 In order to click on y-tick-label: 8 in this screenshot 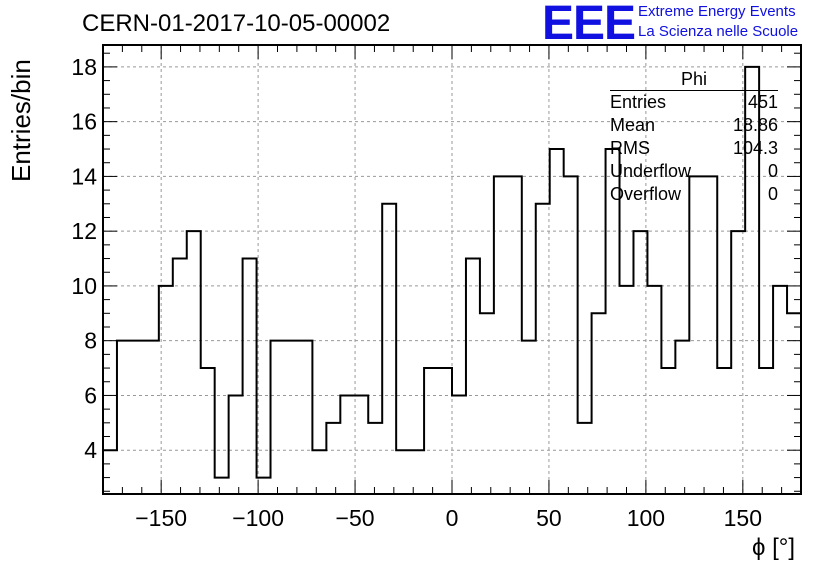, I will do `click(90, 341)`.